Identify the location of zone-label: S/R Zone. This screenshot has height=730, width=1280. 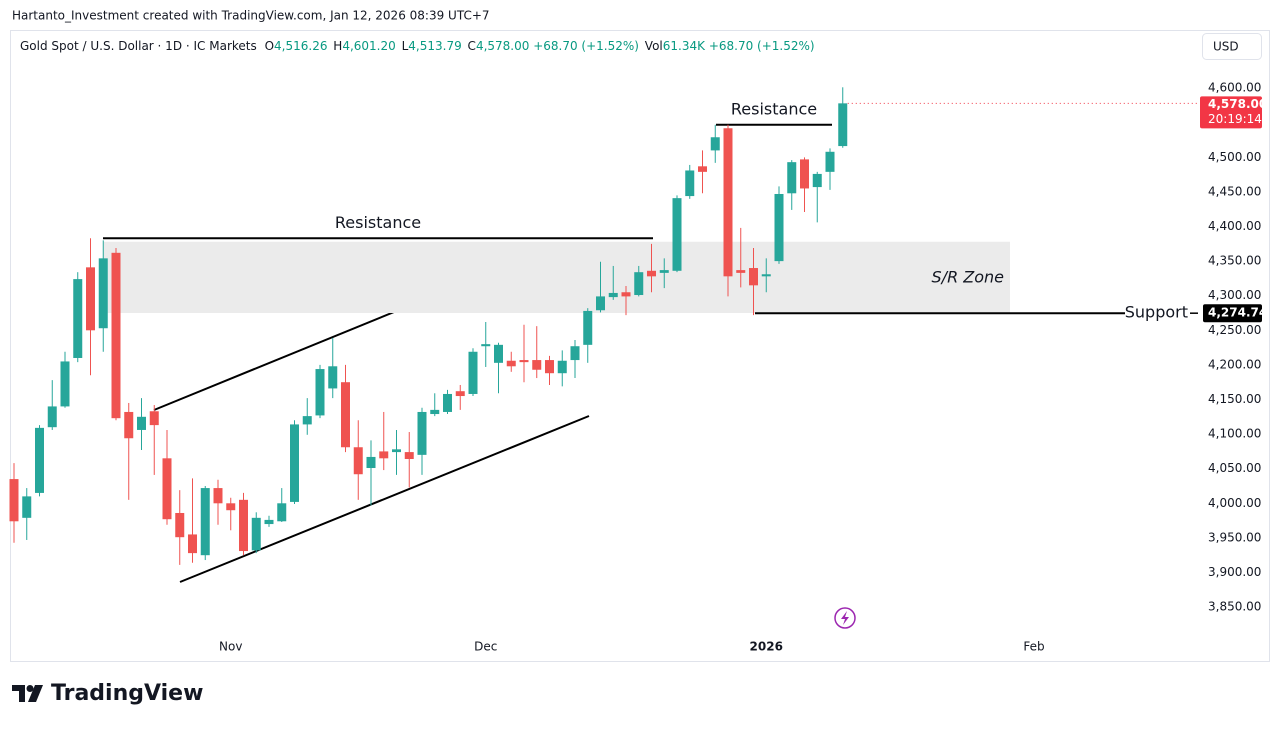
(968, 277).